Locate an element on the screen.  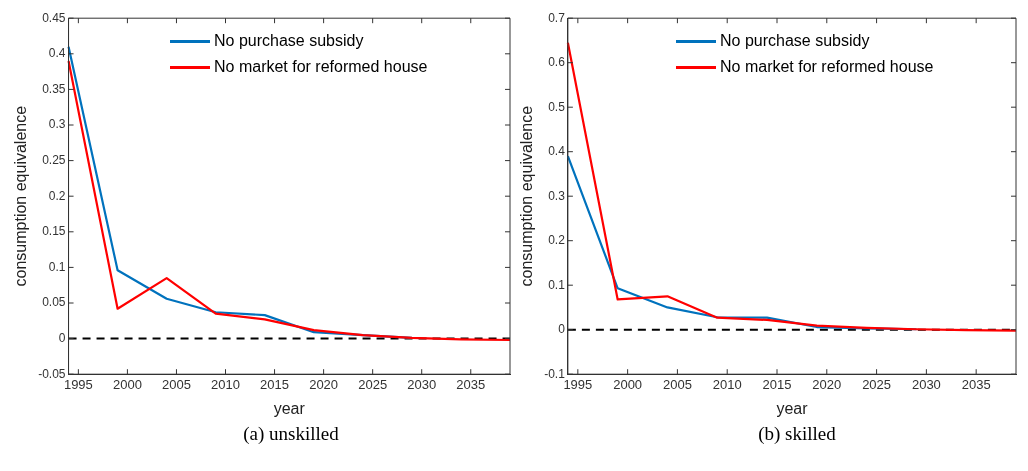
text: (a) unskilled is located at coordinates (291, 434).